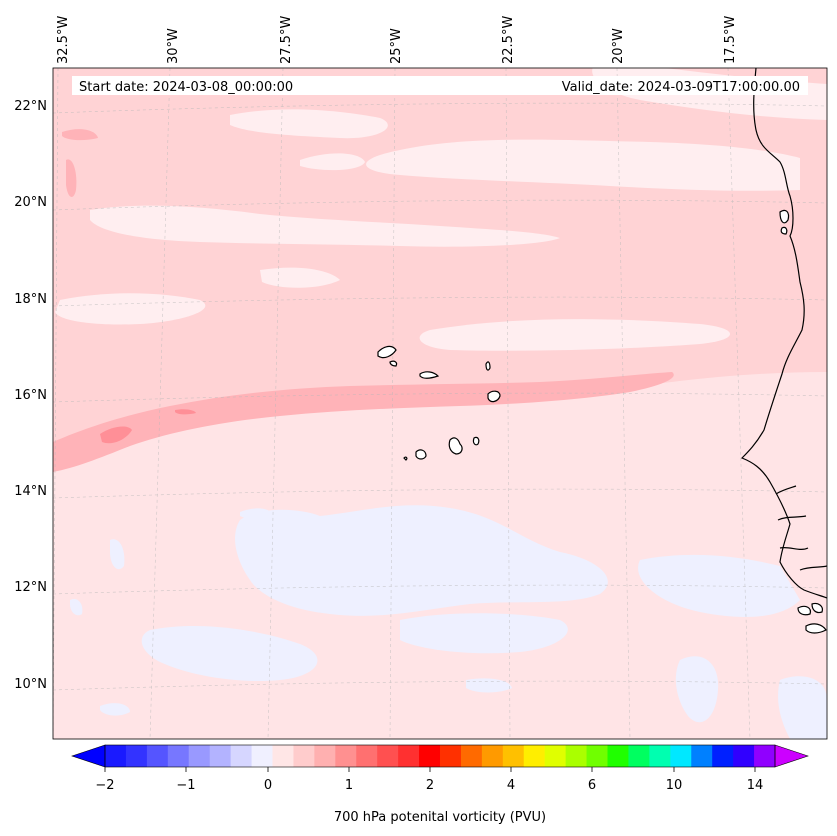 The image size is (837, 836). What do you see at coordinates (173, 46) in the screenshot?
I see `lon-label: 30°W` at bounding box center [173, 46].